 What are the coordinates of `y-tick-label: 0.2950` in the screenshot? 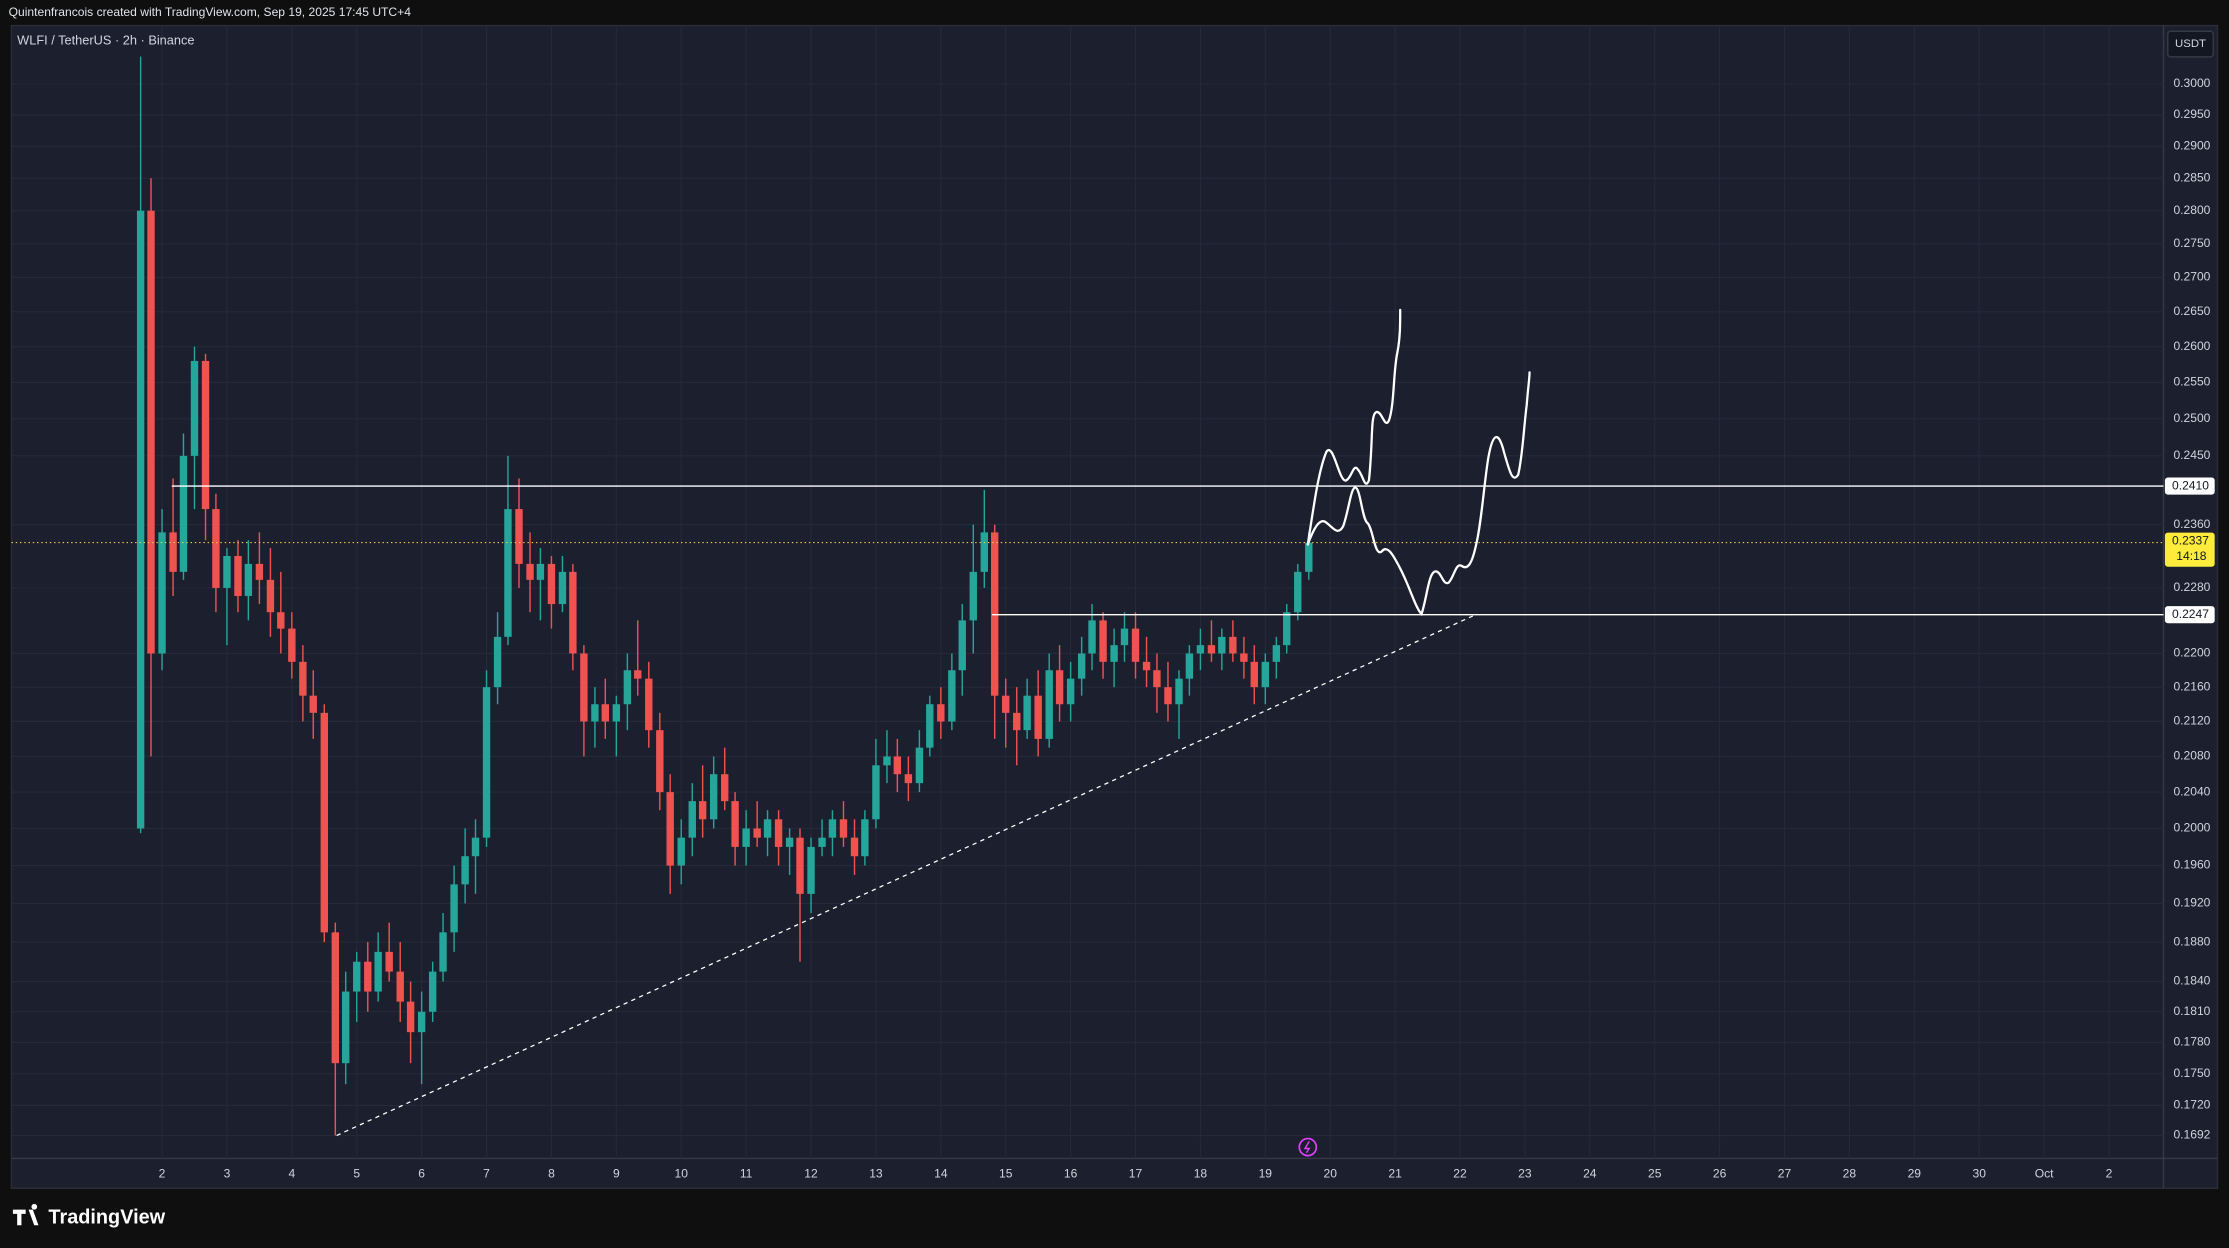 It's located at (2191, 114).